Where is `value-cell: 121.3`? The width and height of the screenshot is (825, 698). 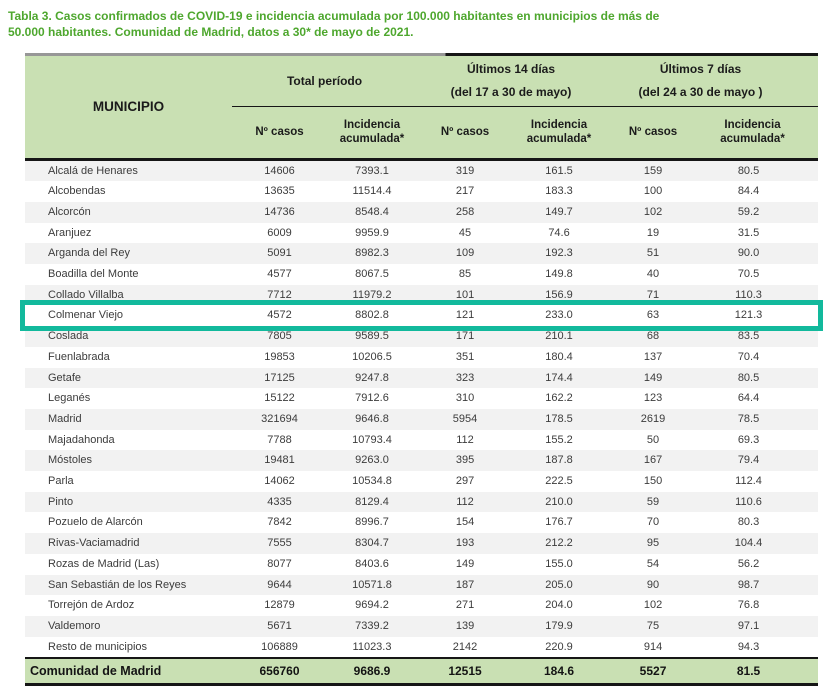
value-cell: 121.3 is located at coordinates (748, 315).